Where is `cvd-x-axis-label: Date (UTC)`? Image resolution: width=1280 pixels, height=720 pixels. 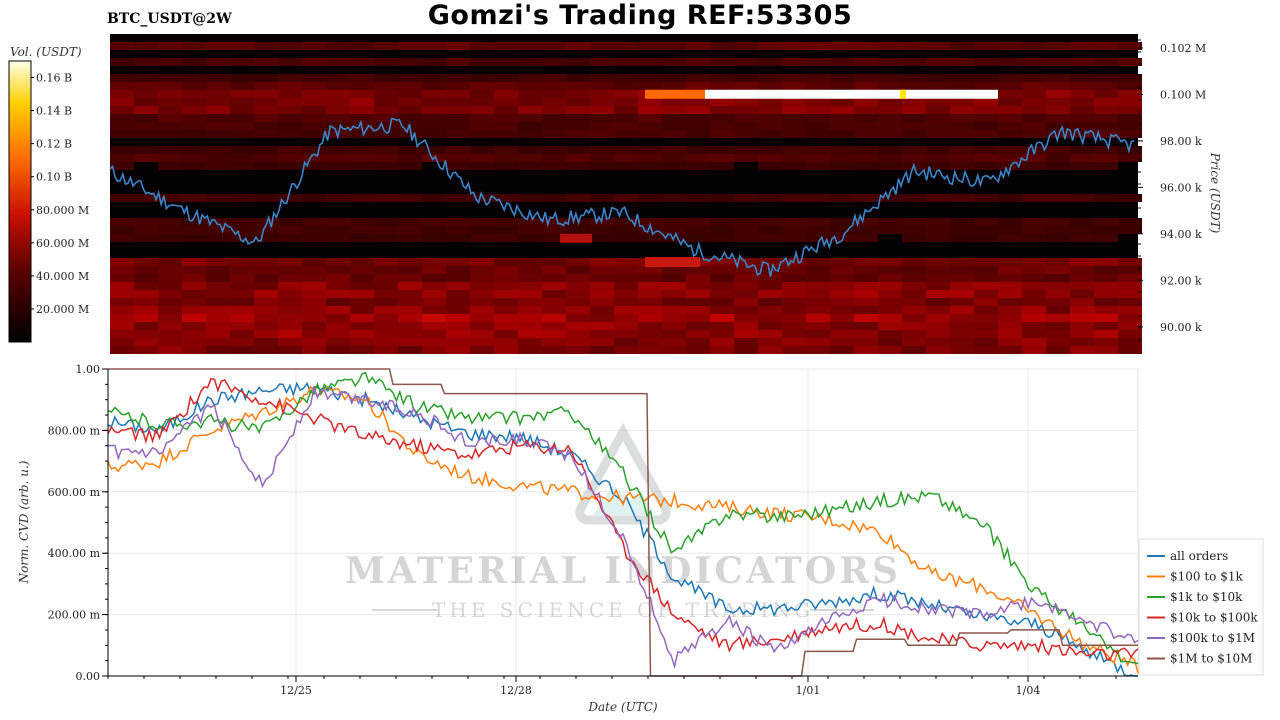 cvd-x-axis-label: Date (UTC) is located at coordinates (622, 707).